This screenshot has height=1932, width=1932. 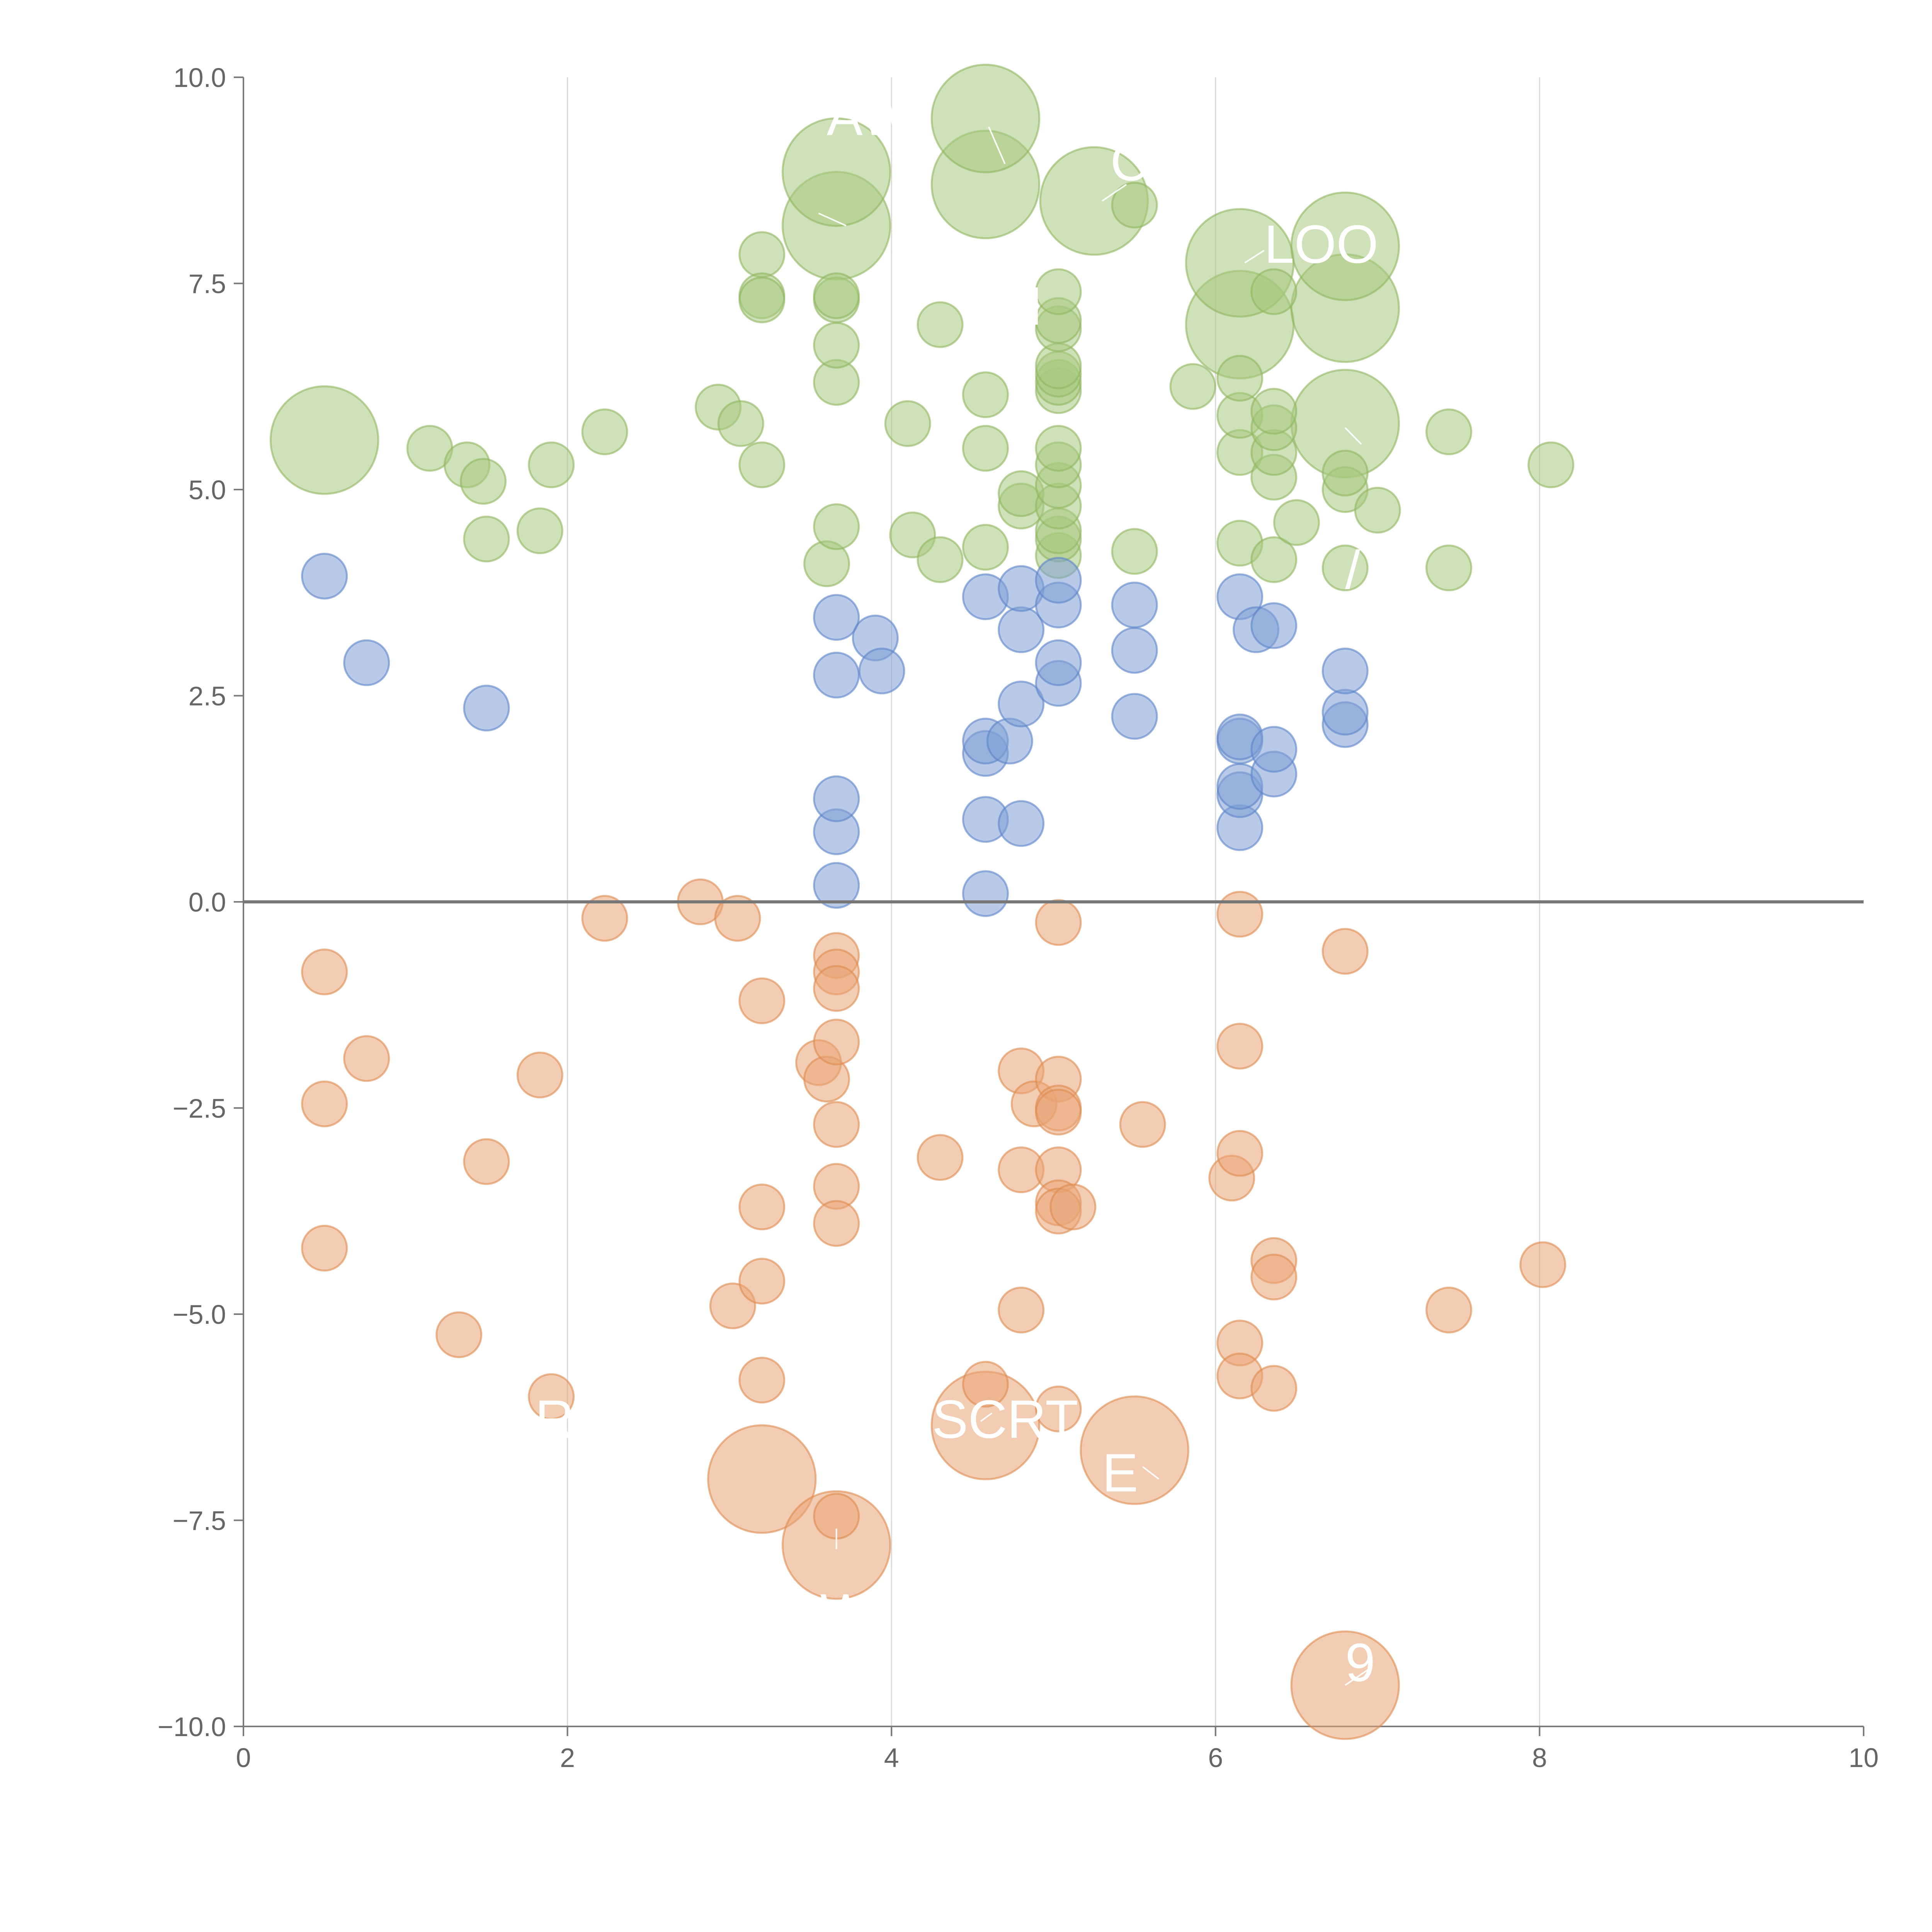 What do you see at coordinates (870, 116) in the screenshot?
I see `annotation-label: AW` at bounding box center [870, 116].